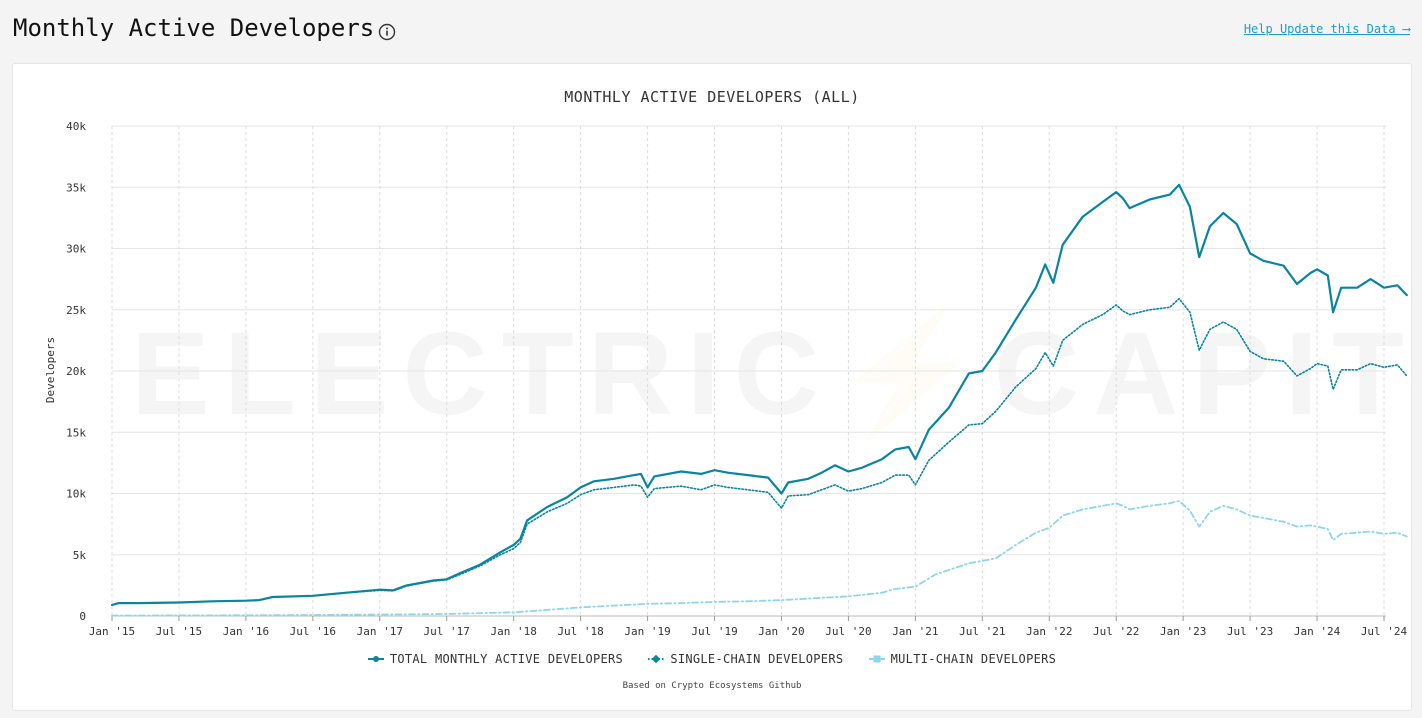 Image resolution: width=1422 pixels, height=718 pixels. Describe the element at coordinates (380, 631) in the screenshot. I see `x-tick-label: Jan '17` at that location.